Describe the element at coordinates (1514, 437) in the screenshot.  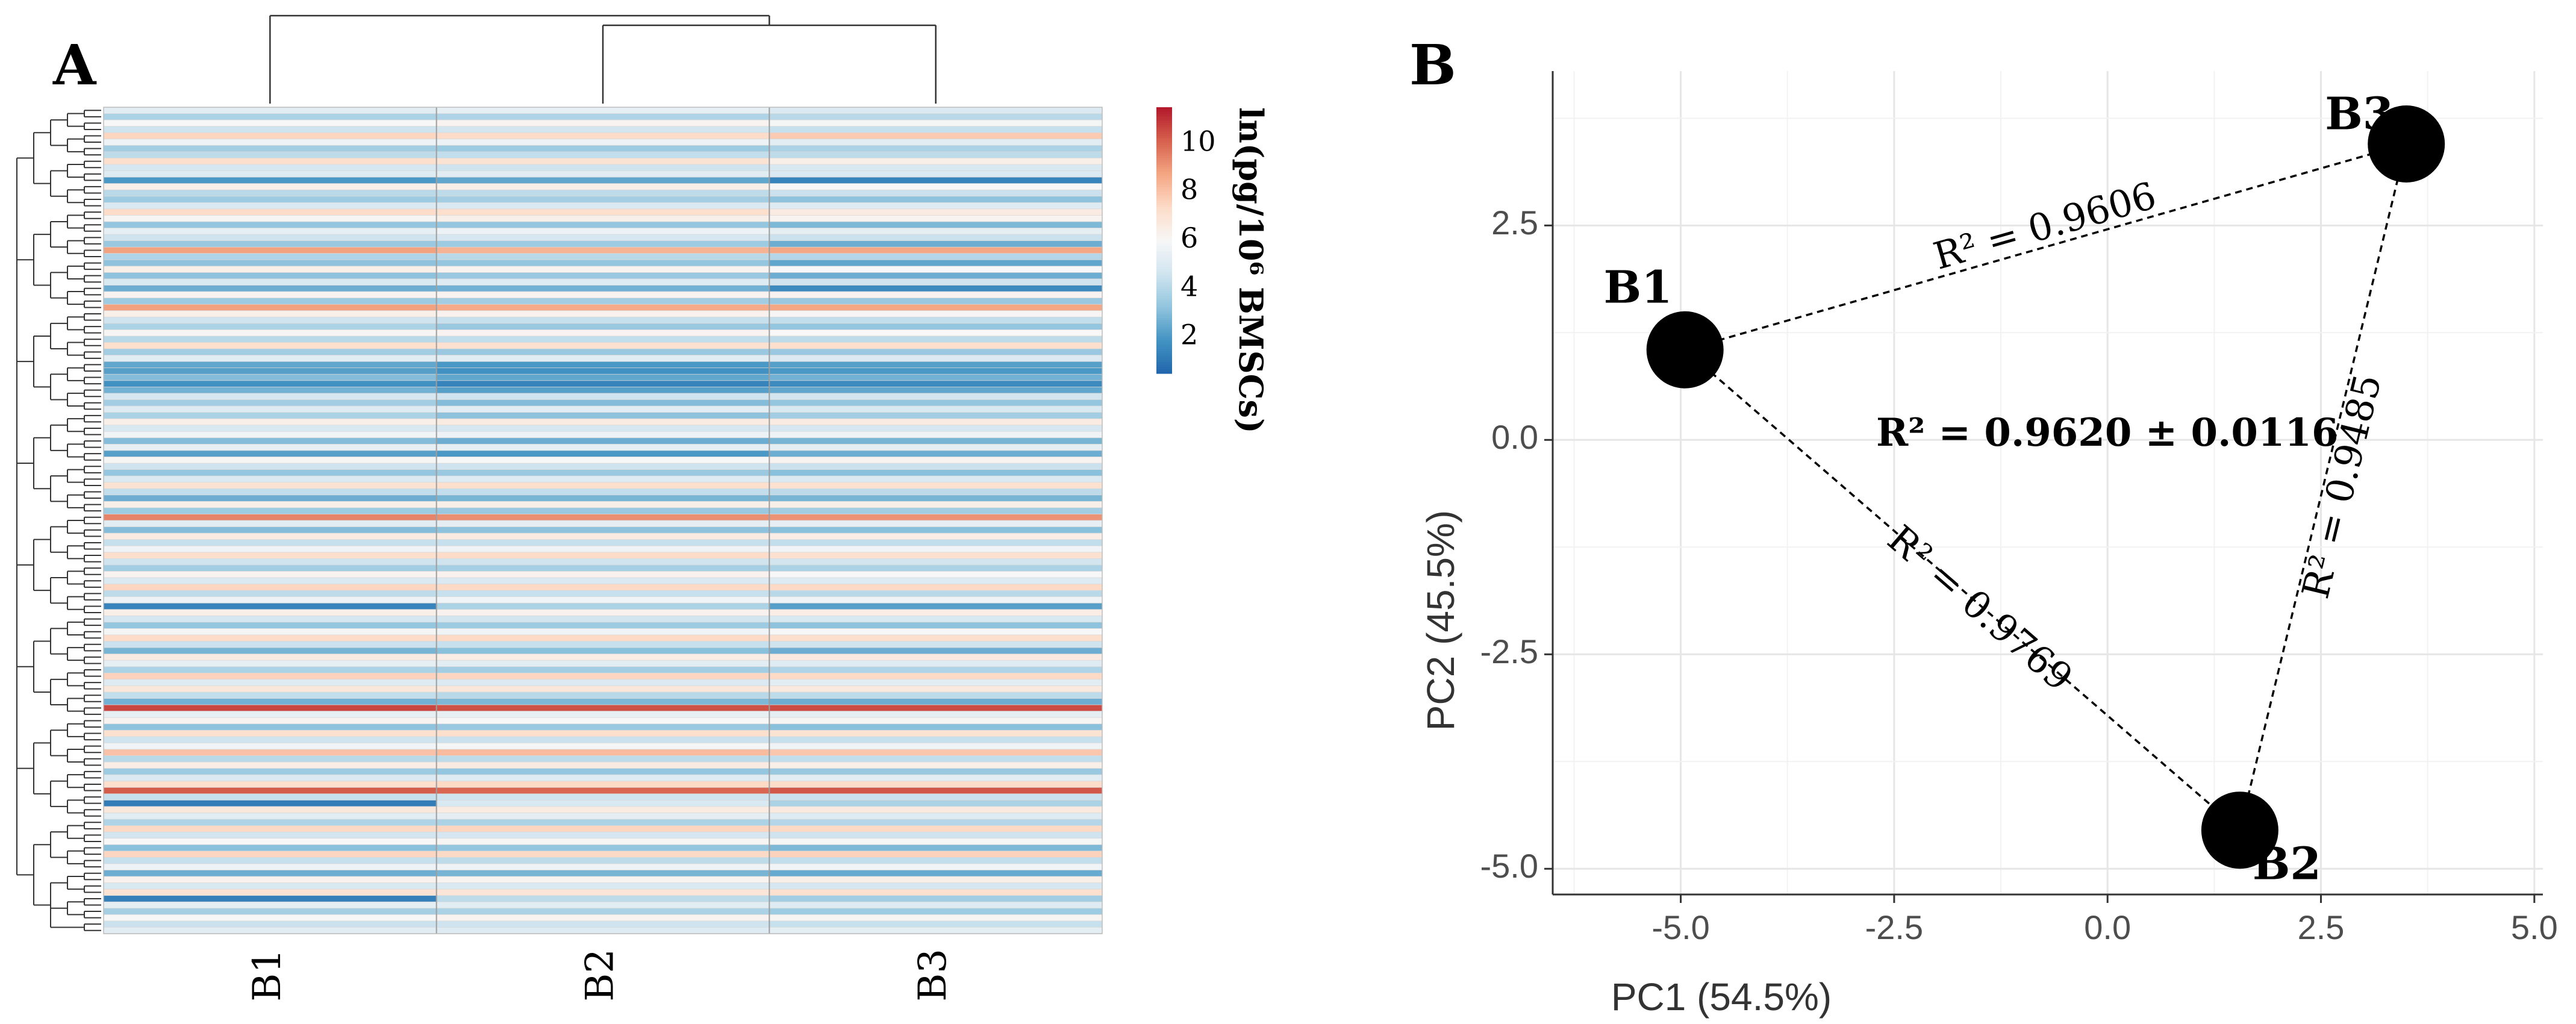
I see `y-tick-label: 0.0` at that location.